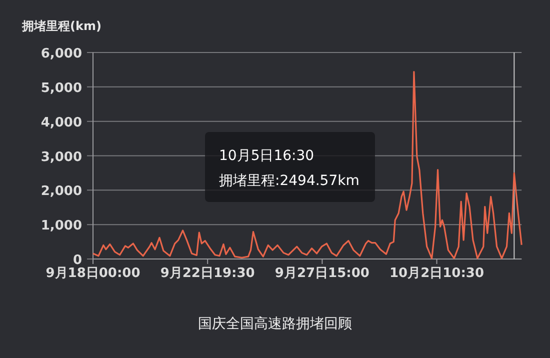 Image resolution: width=550 pixels, height=358 pixels. What do you see at coordinates (61, 226) in the screenshot?
I see `y-tick-label: 1,000` at bounding box center [61, 226].